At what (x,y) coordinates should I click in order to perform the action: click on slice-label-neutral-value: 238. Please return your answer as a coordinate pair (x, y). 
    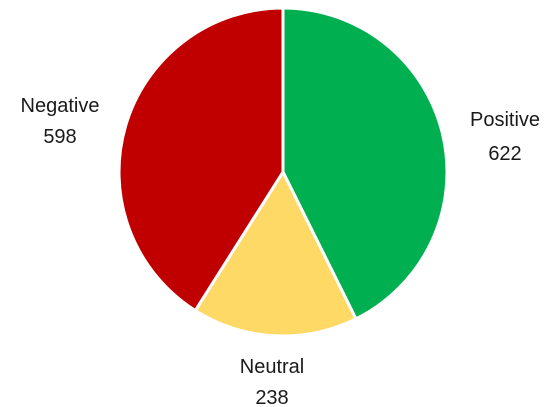
    Looking at the image, I should click on (271, 397).